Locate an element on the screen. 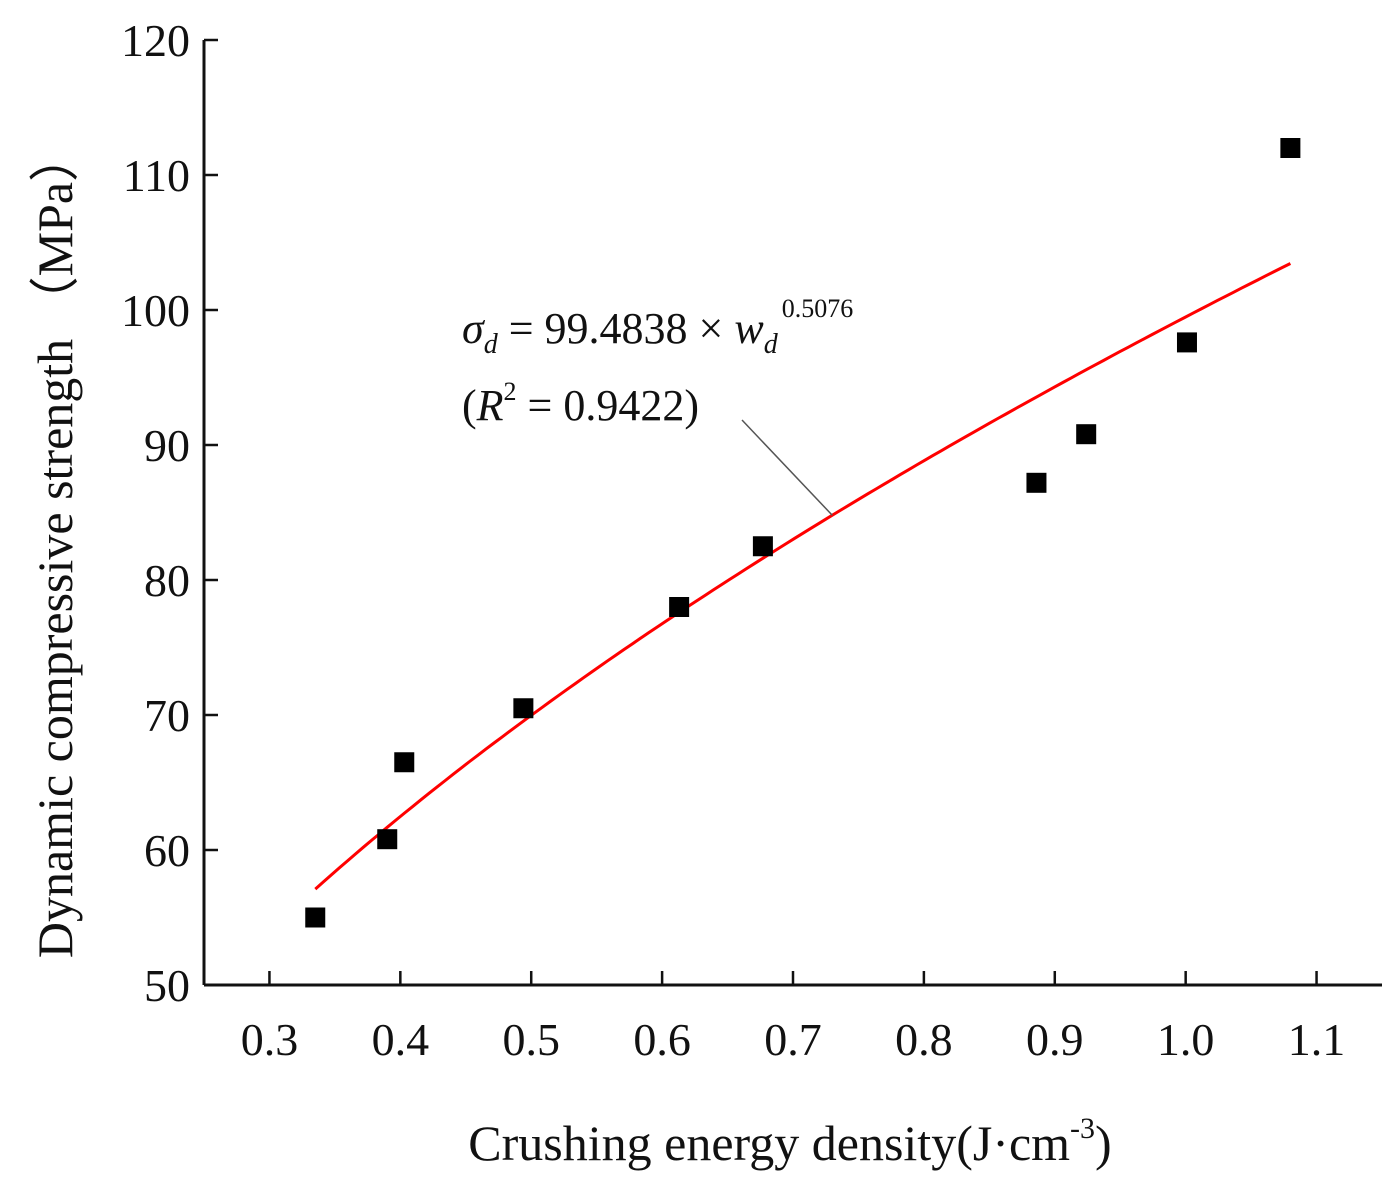 This screenshot has width=1396, height=1186. x-tick-label: 0.4 is located at coordinates (401, 1039).